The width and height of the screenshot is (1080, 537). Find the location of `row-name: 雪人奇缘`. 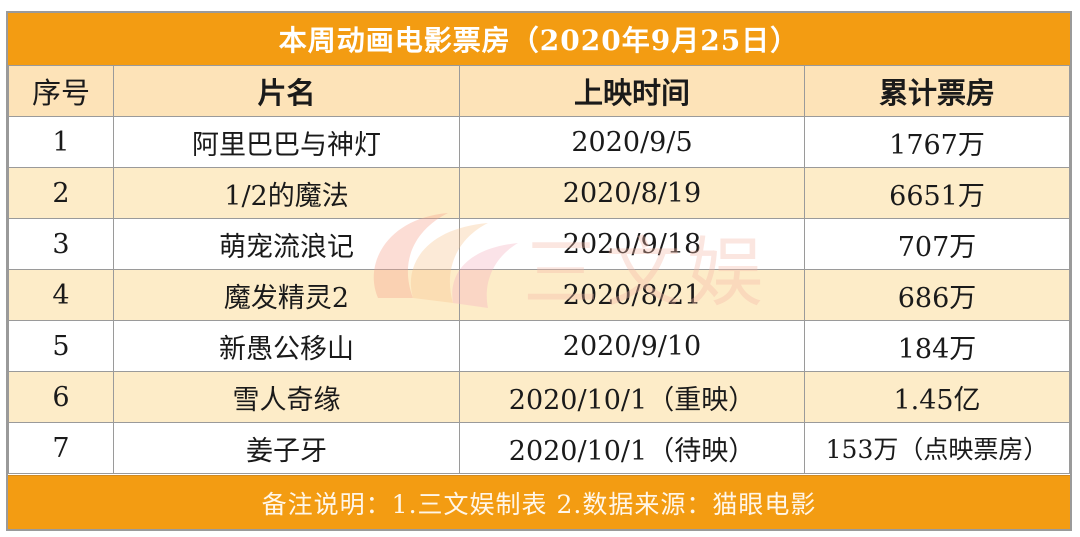

row-name: 雪人奇缘 is located at coordinates (286, 397).